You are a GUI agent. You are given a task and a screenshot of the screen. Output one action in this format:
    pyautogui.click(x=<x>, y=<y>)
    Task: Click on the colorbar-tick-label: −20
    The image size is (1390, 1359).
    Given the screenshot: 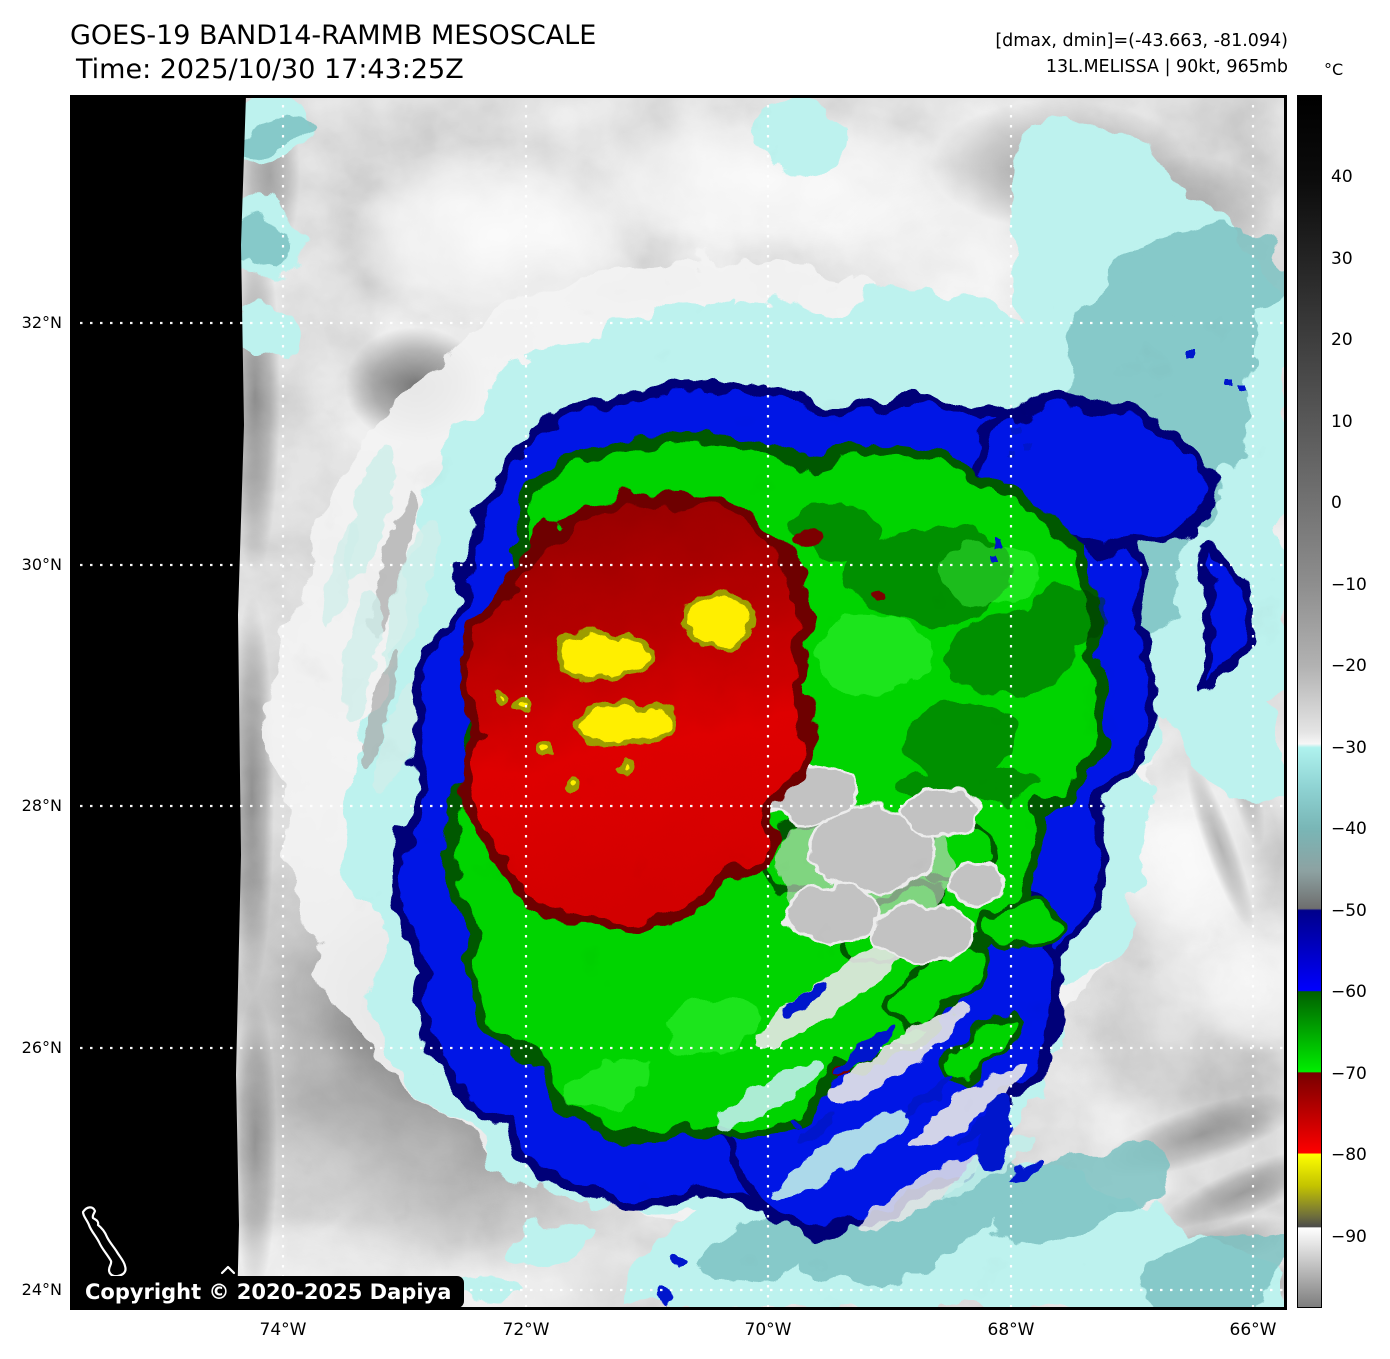 What is the action you would take?
    pyautogui.click(x=1349, y=666)
    